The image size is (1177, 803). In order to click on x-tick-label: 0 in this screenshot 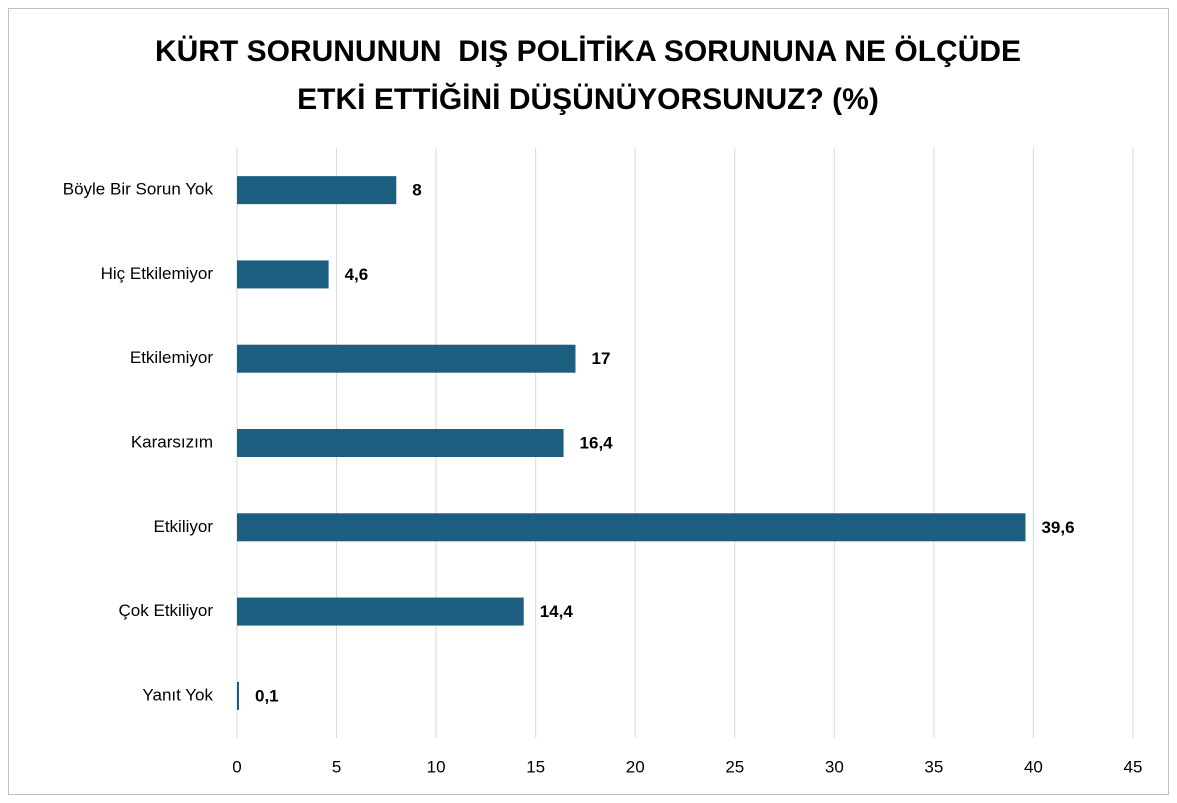, I will do `click(236, 766)`.